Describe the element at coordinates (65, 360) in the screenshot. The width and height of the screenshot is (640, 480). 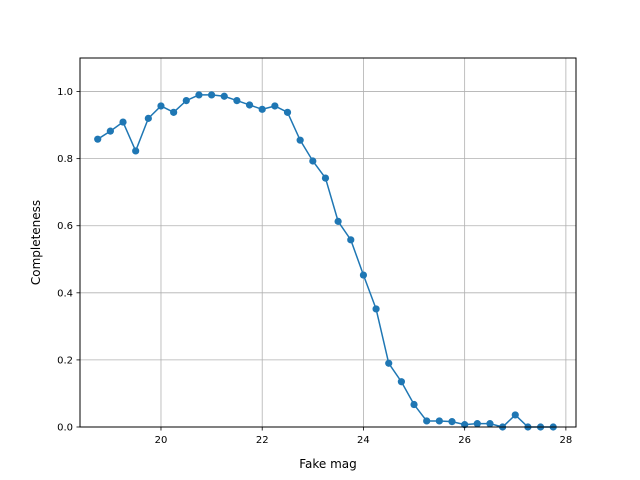
I see `y-tick-label: 0.2` at that location.